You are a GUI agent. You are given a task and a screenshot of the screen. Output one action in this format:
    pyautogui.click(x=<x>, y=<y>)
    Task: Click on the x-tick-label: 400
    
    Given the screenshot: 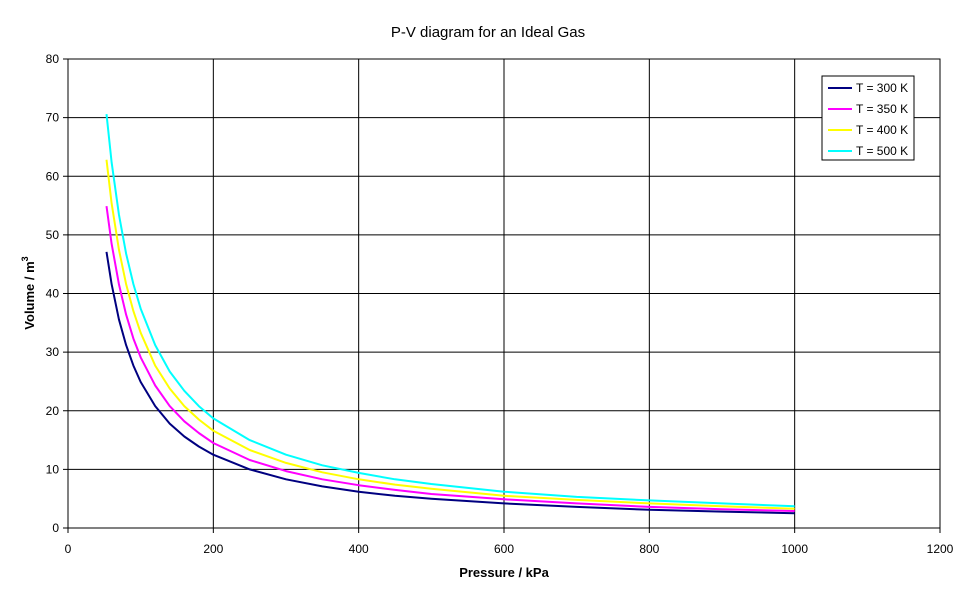 What is the action you would take?
    pyautogui.click(x=359, y=549)
    